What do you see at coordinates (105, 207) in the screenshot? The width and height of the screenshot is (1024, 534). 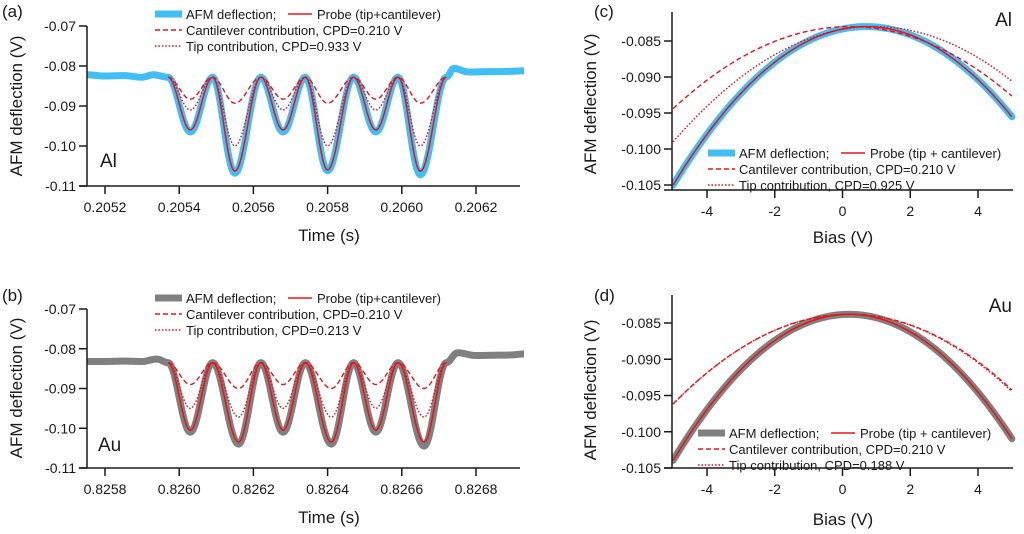 I see `x-tick-label: 0.2052` at bounding box center [105, 207].